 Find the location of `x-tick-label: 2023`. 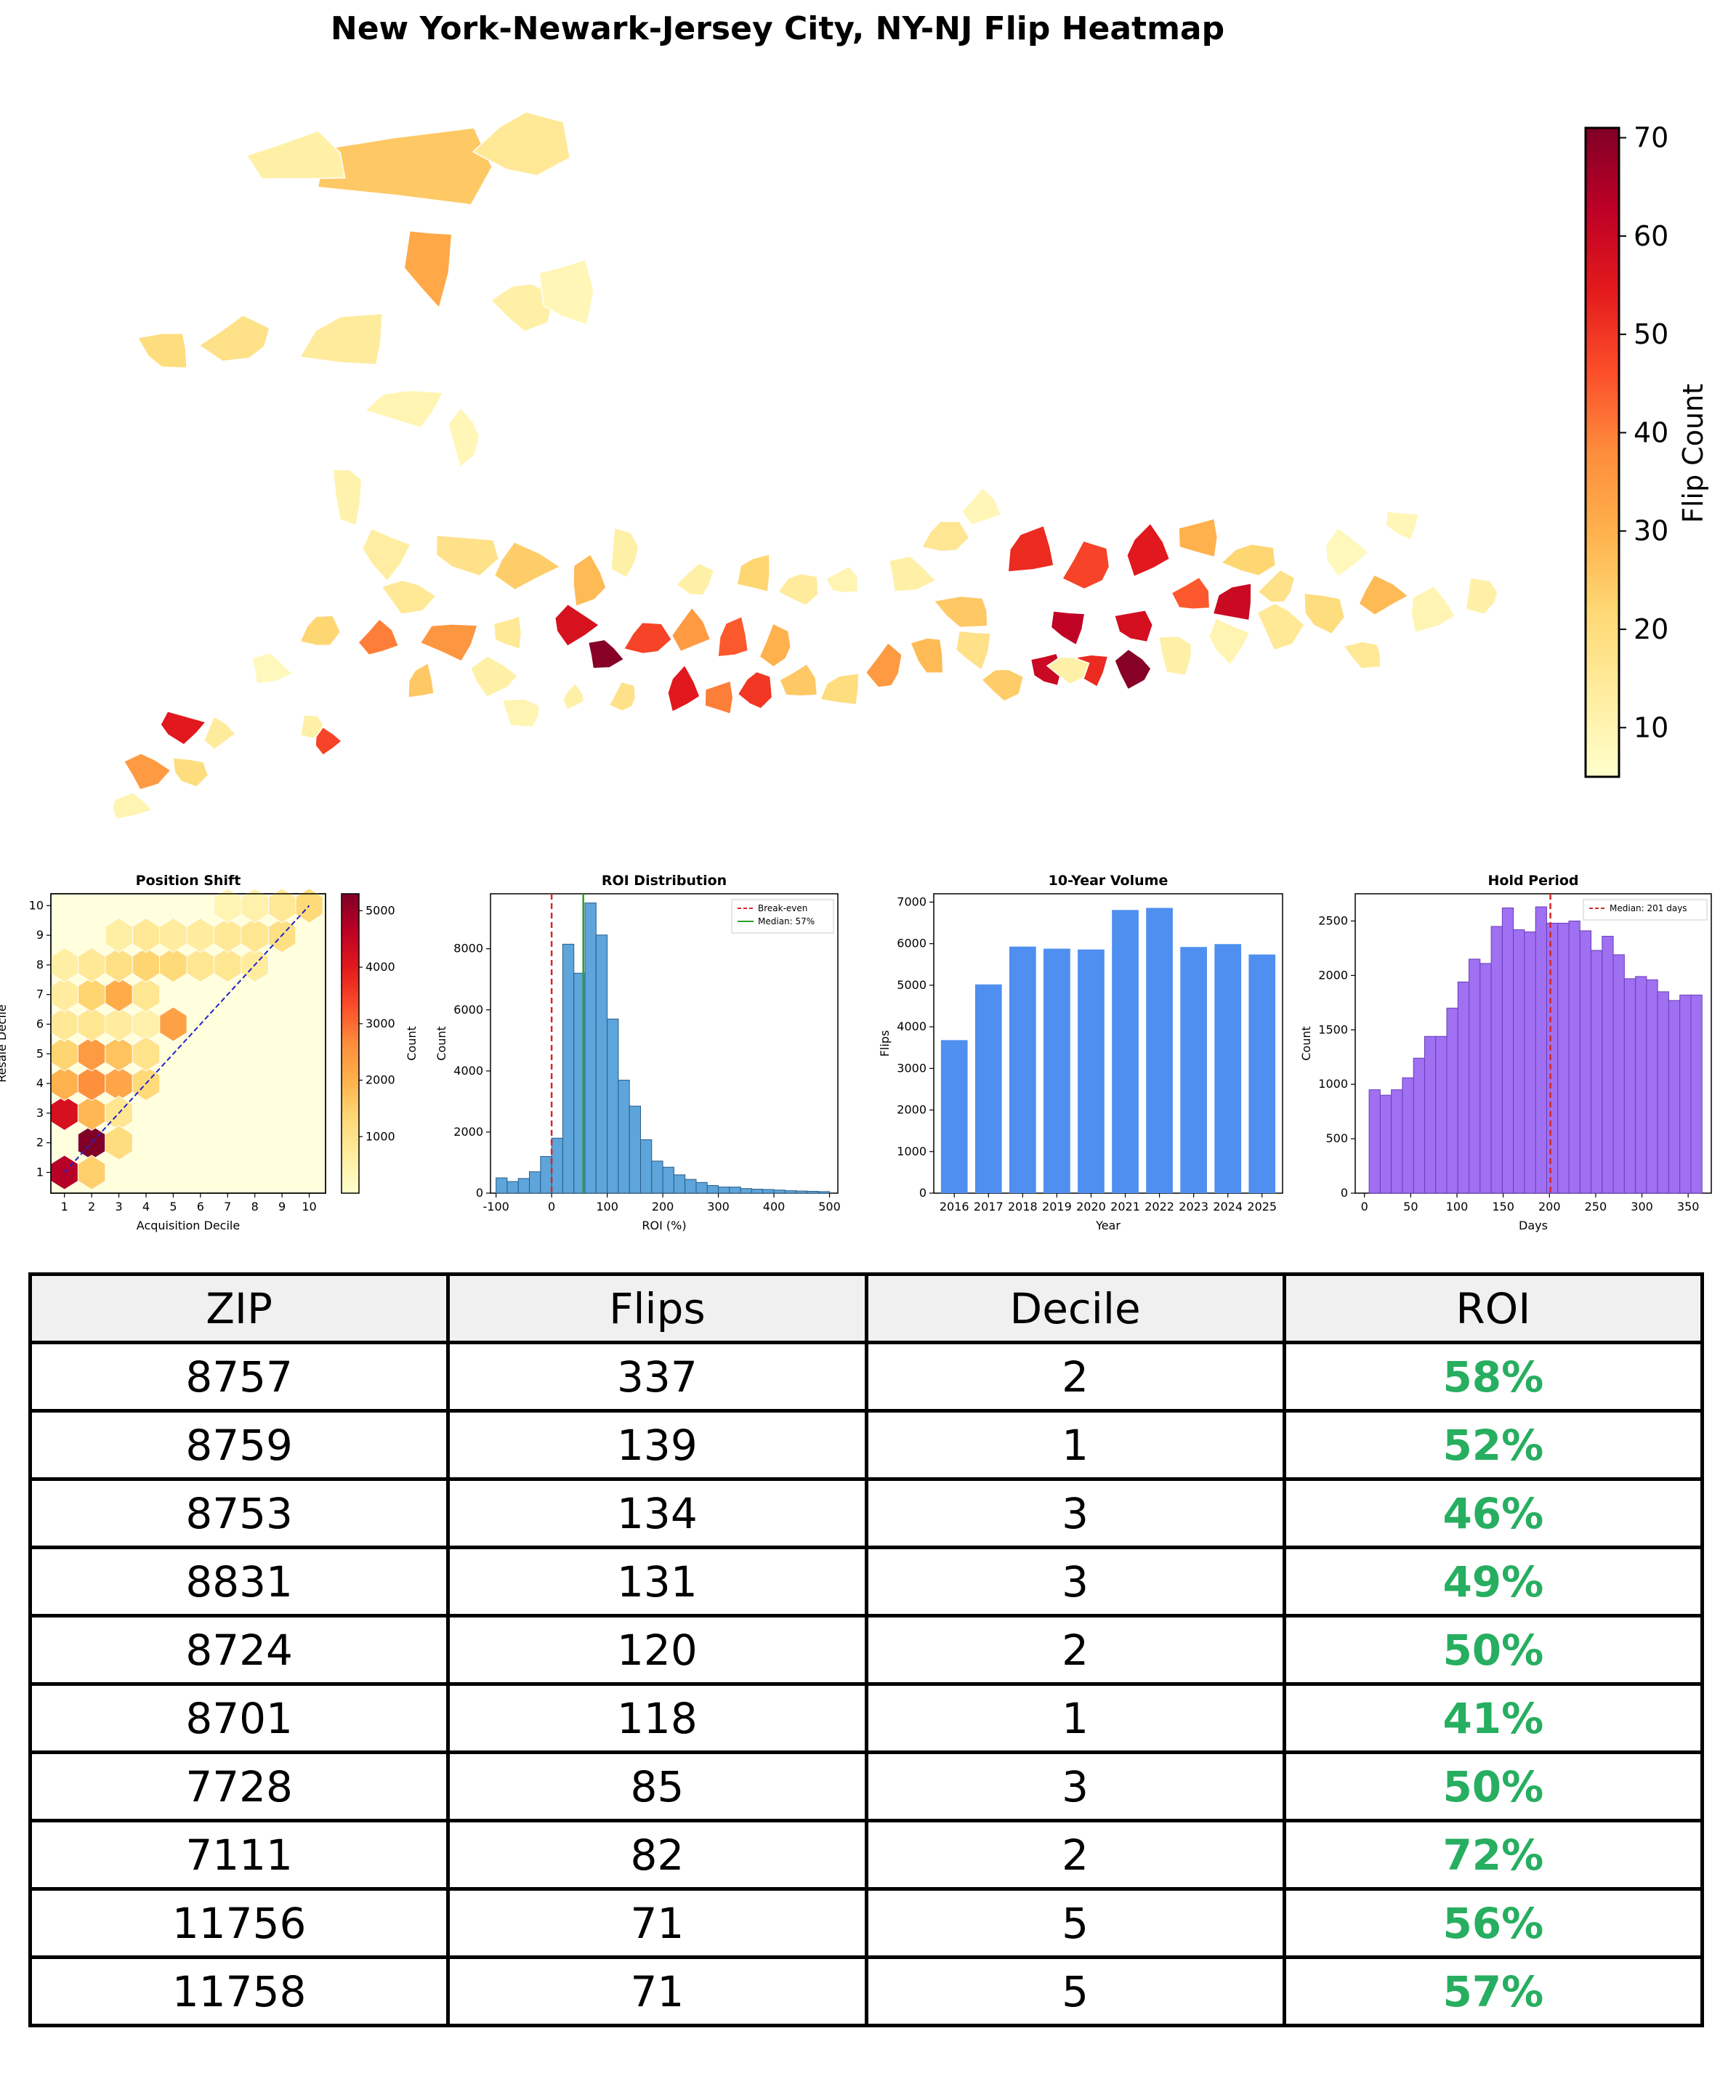

x-tick-label: 2023 is located at coordinates (1193, 1206).